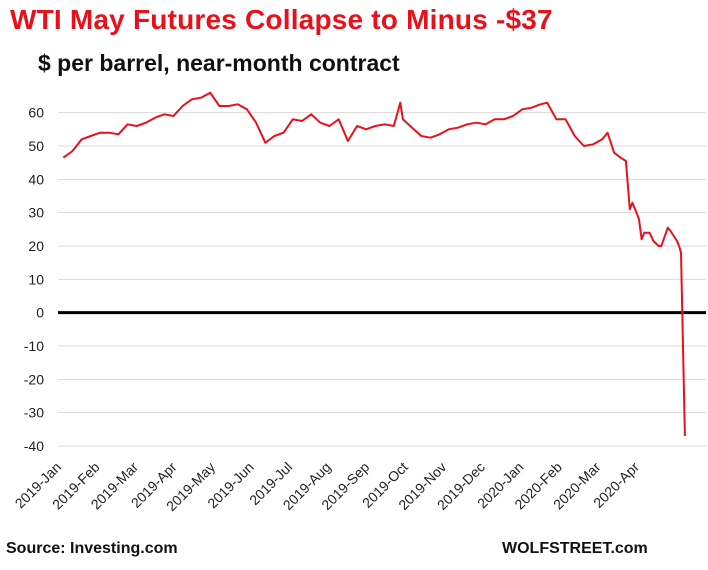 The width and height of the screenshot is (708, 570). Describe the element at coordinates (36, 213) in the screenshot. I see `y-tick-label: 30` at that location.